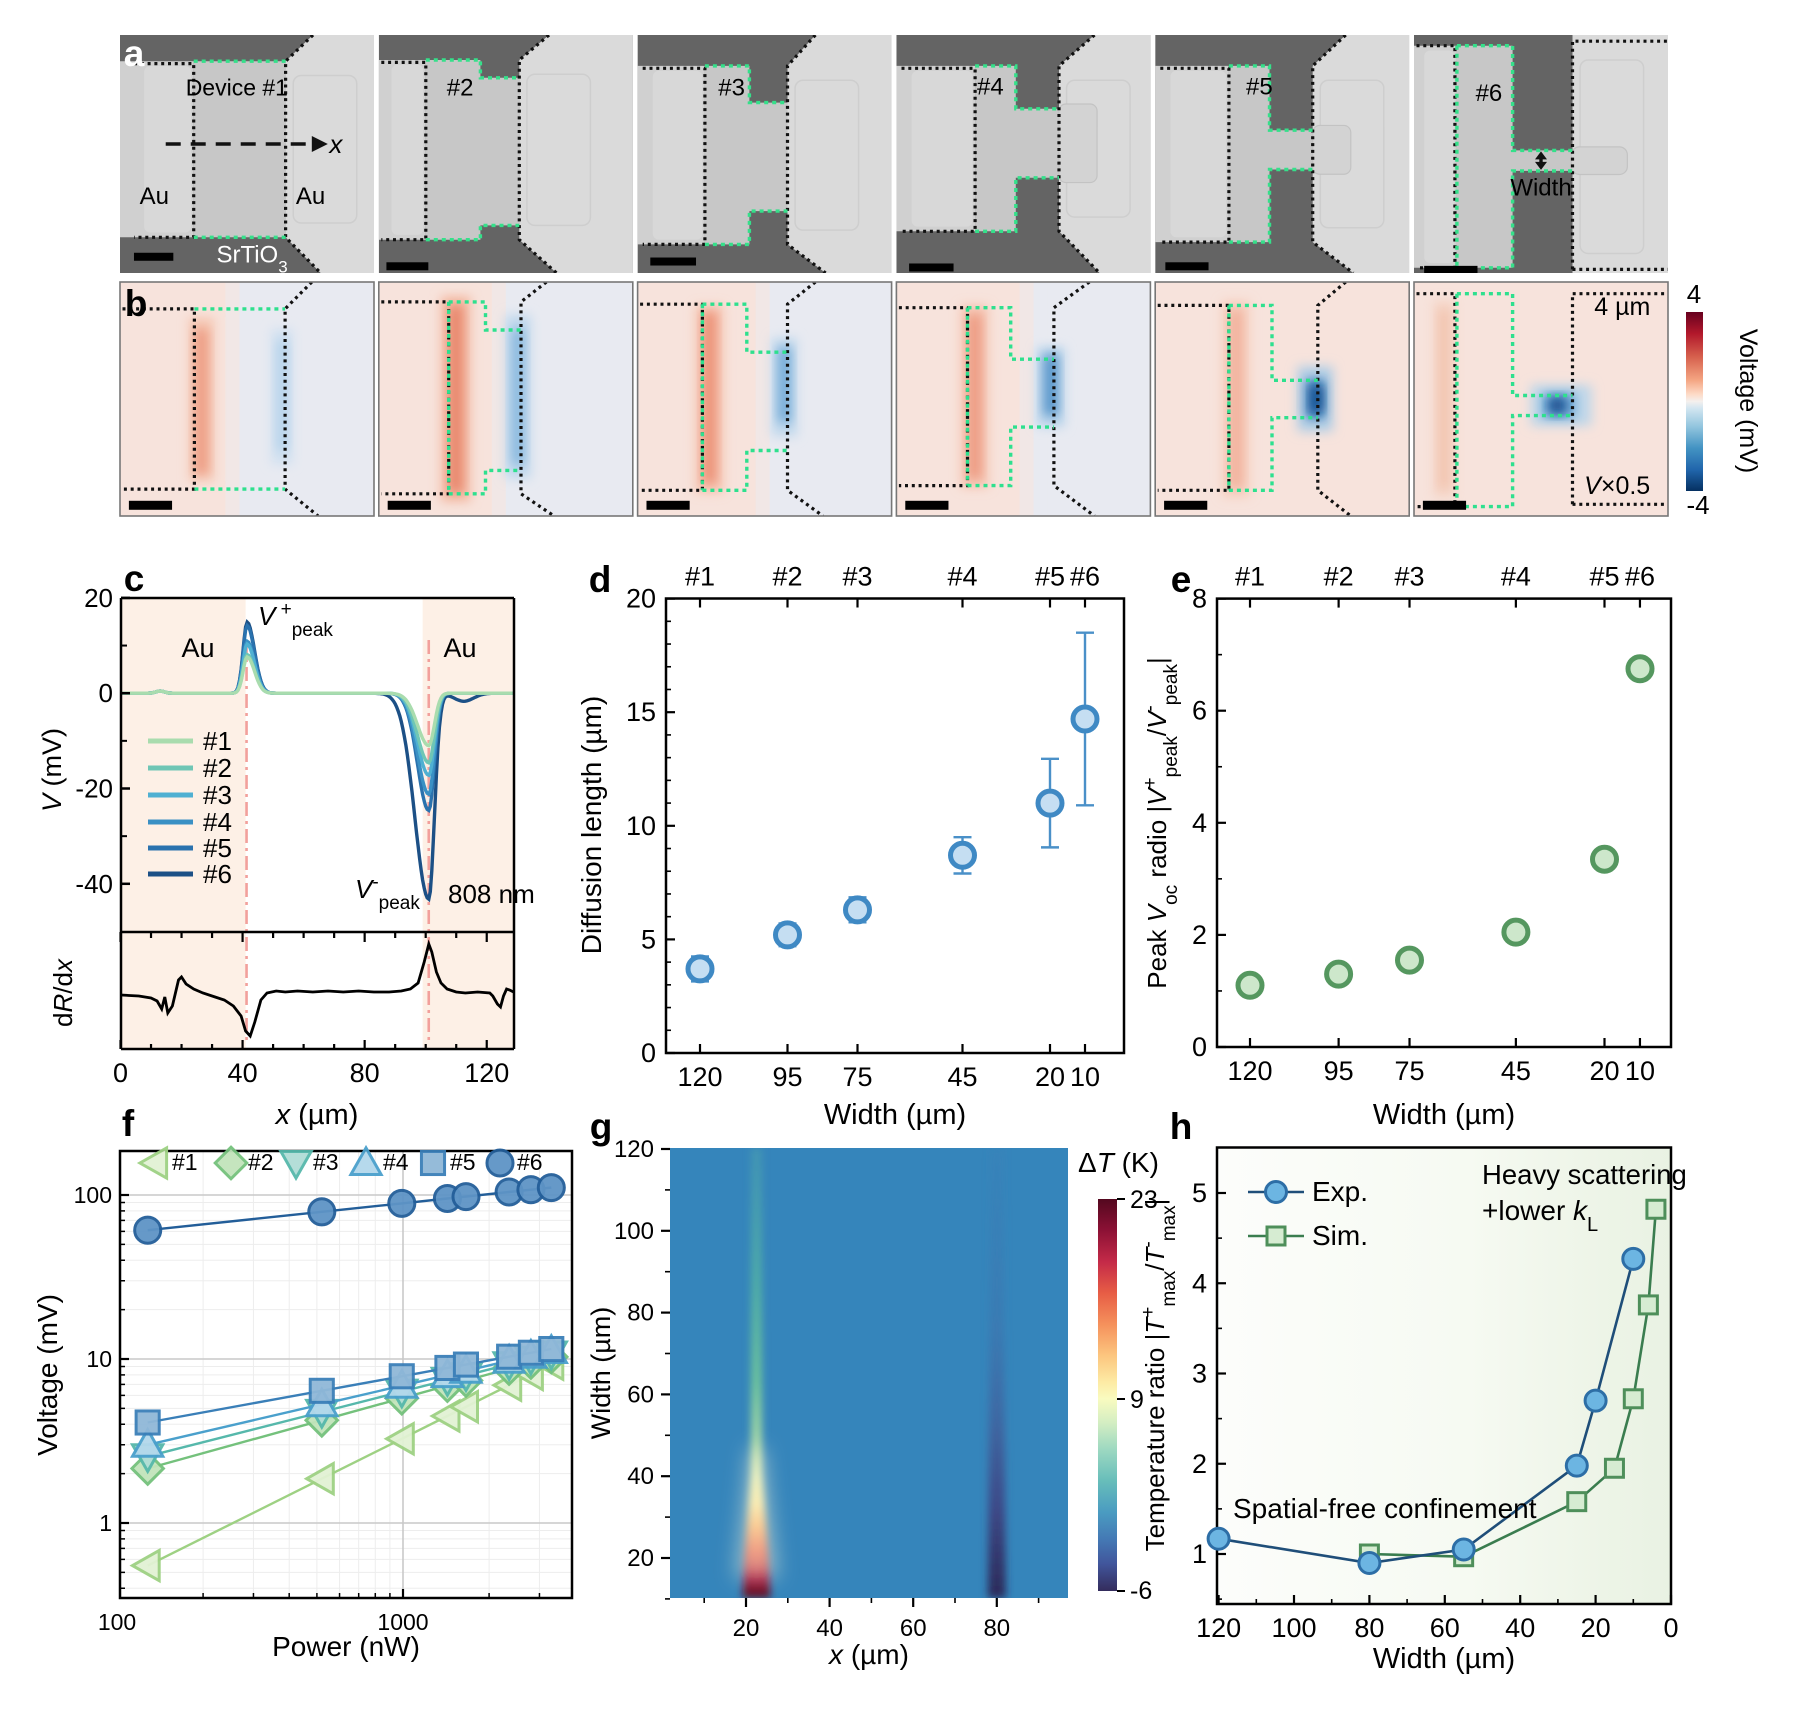  I want to click on svg-text: 9, so click(1137, 1400).